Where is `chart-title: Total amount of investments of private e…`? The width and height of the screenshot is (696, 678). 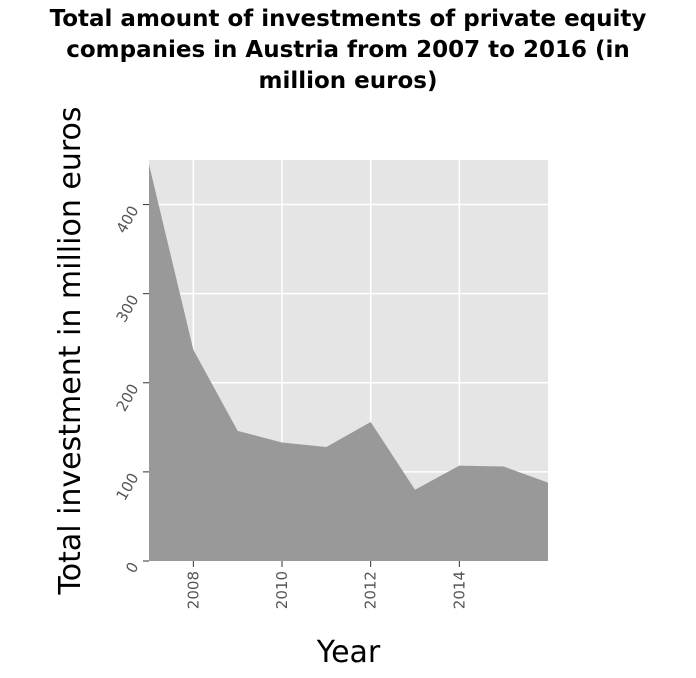 chart-title: Total amount of investments of private e… is located at coordinates (348, 50).